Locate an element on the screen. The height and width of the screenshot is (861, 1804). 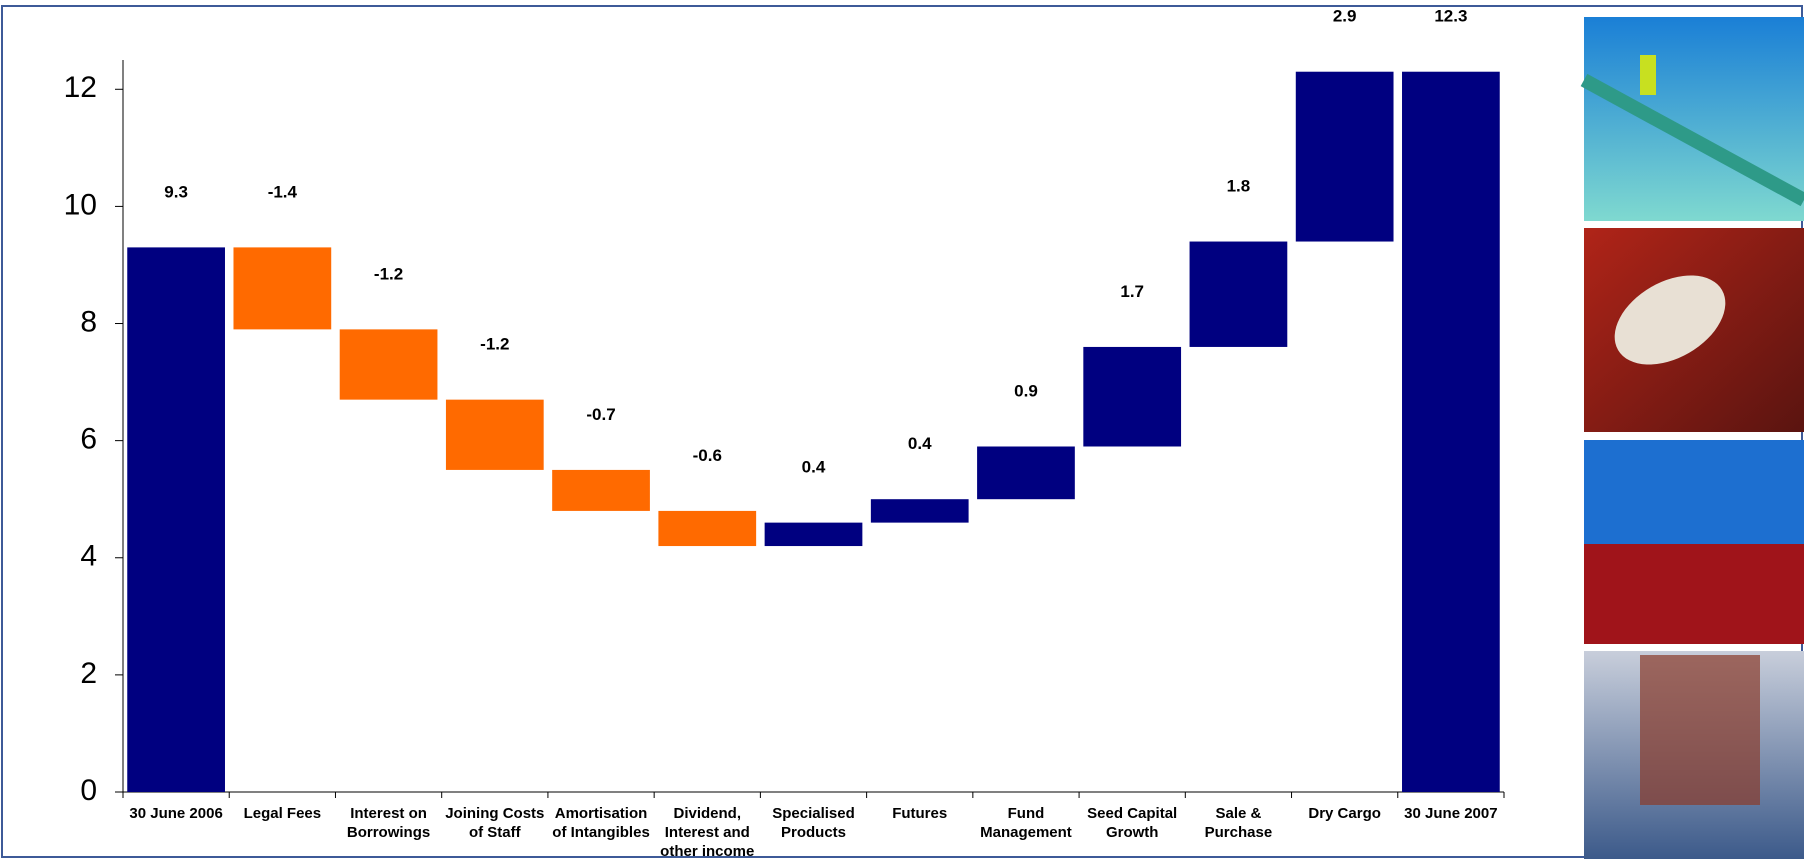
y-tick-label: 10 is located at coordinates (80, 204).